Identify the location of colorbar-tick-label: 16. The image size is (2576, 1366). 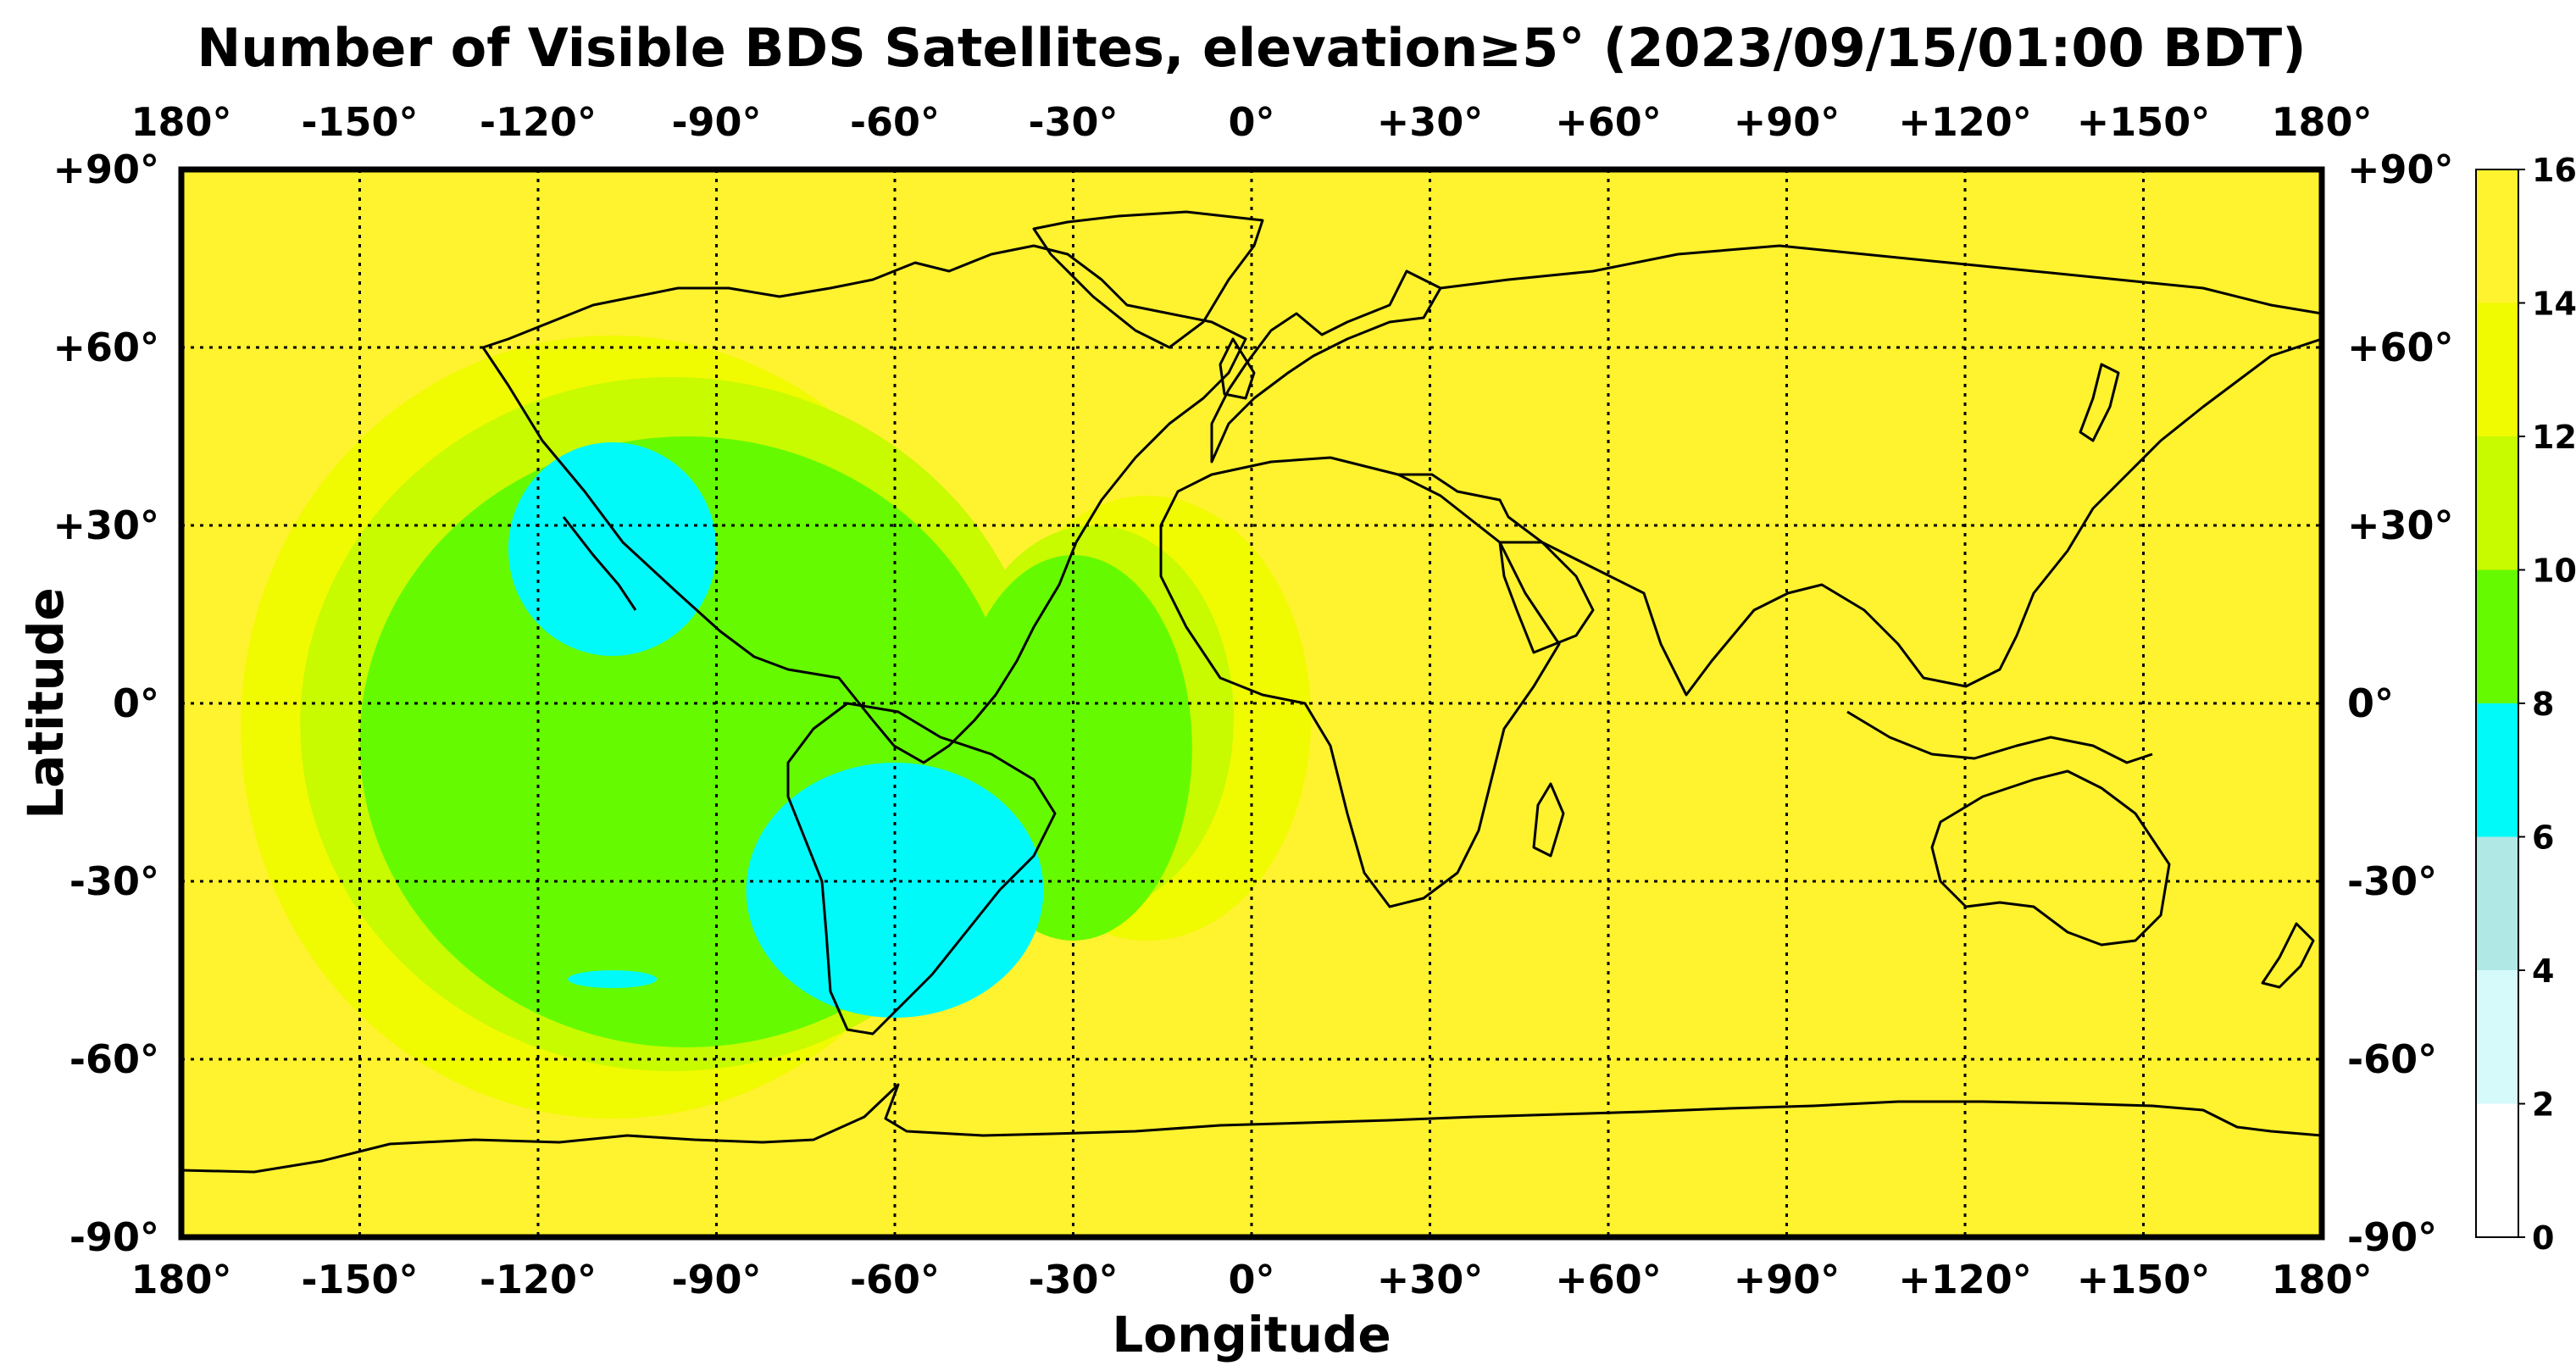
(2554, 170).